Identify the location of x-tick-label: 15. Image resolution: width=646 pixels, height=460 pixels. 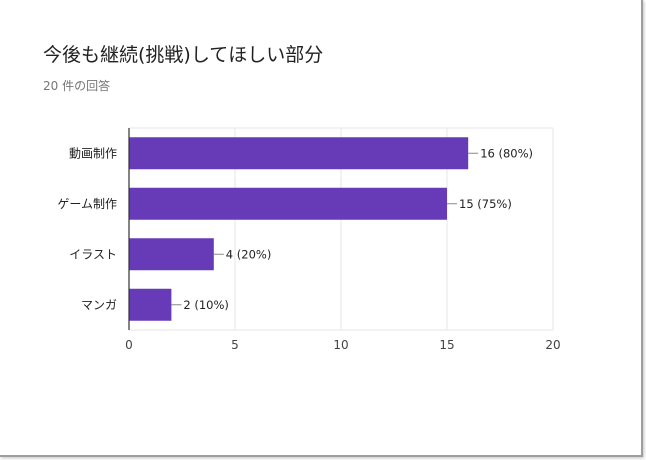
(446, 345).